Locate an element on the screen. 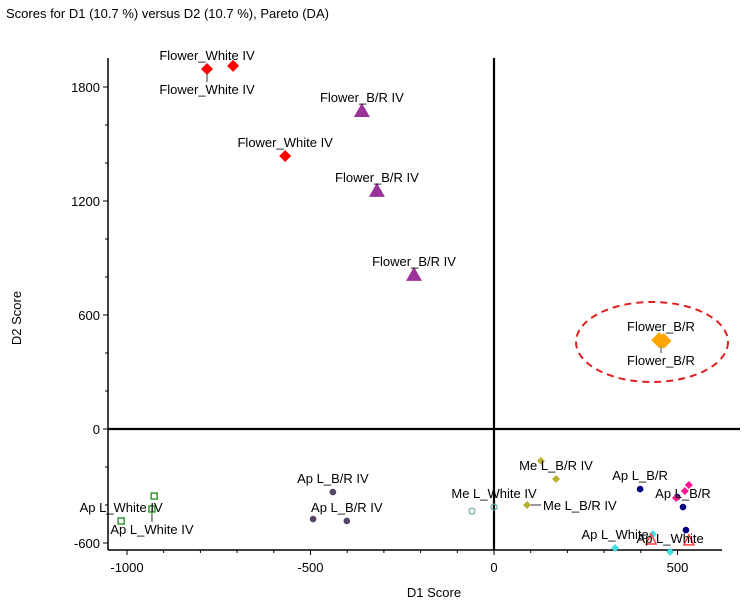  y-axis-label: D2 Score is located at coordinates (16, 318).